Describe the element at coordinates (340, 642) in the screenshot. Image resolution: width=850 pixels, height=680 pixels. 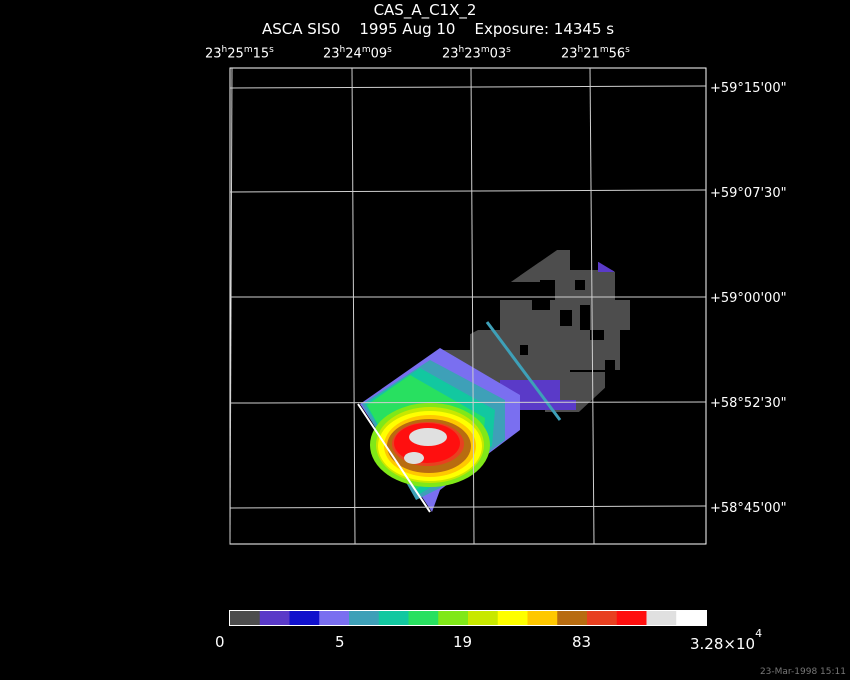
I see `colorbar-tick-label: 5` at that location.